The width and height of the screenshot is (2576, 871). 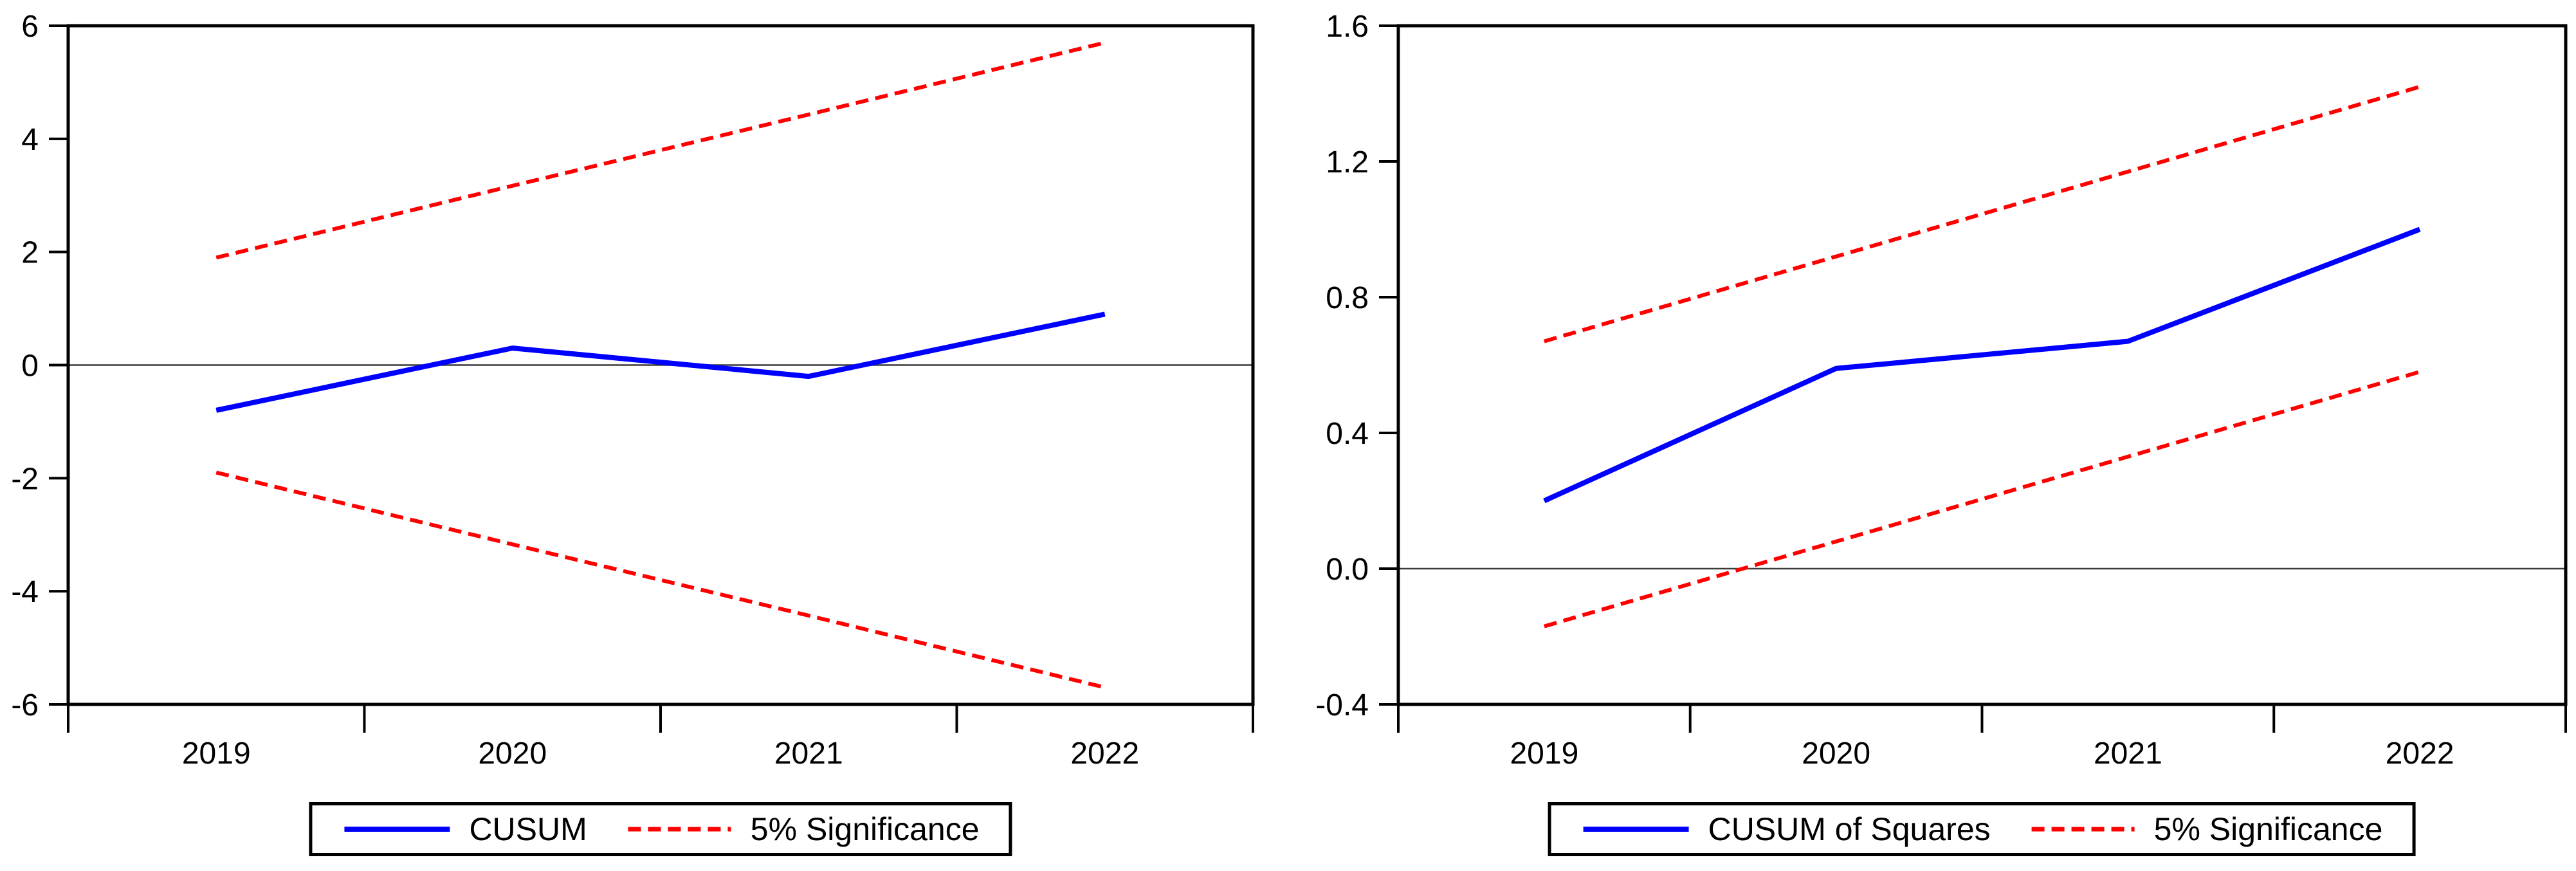 I want to click on y-tick-label: 0.8, so click(x=1347, y=298).